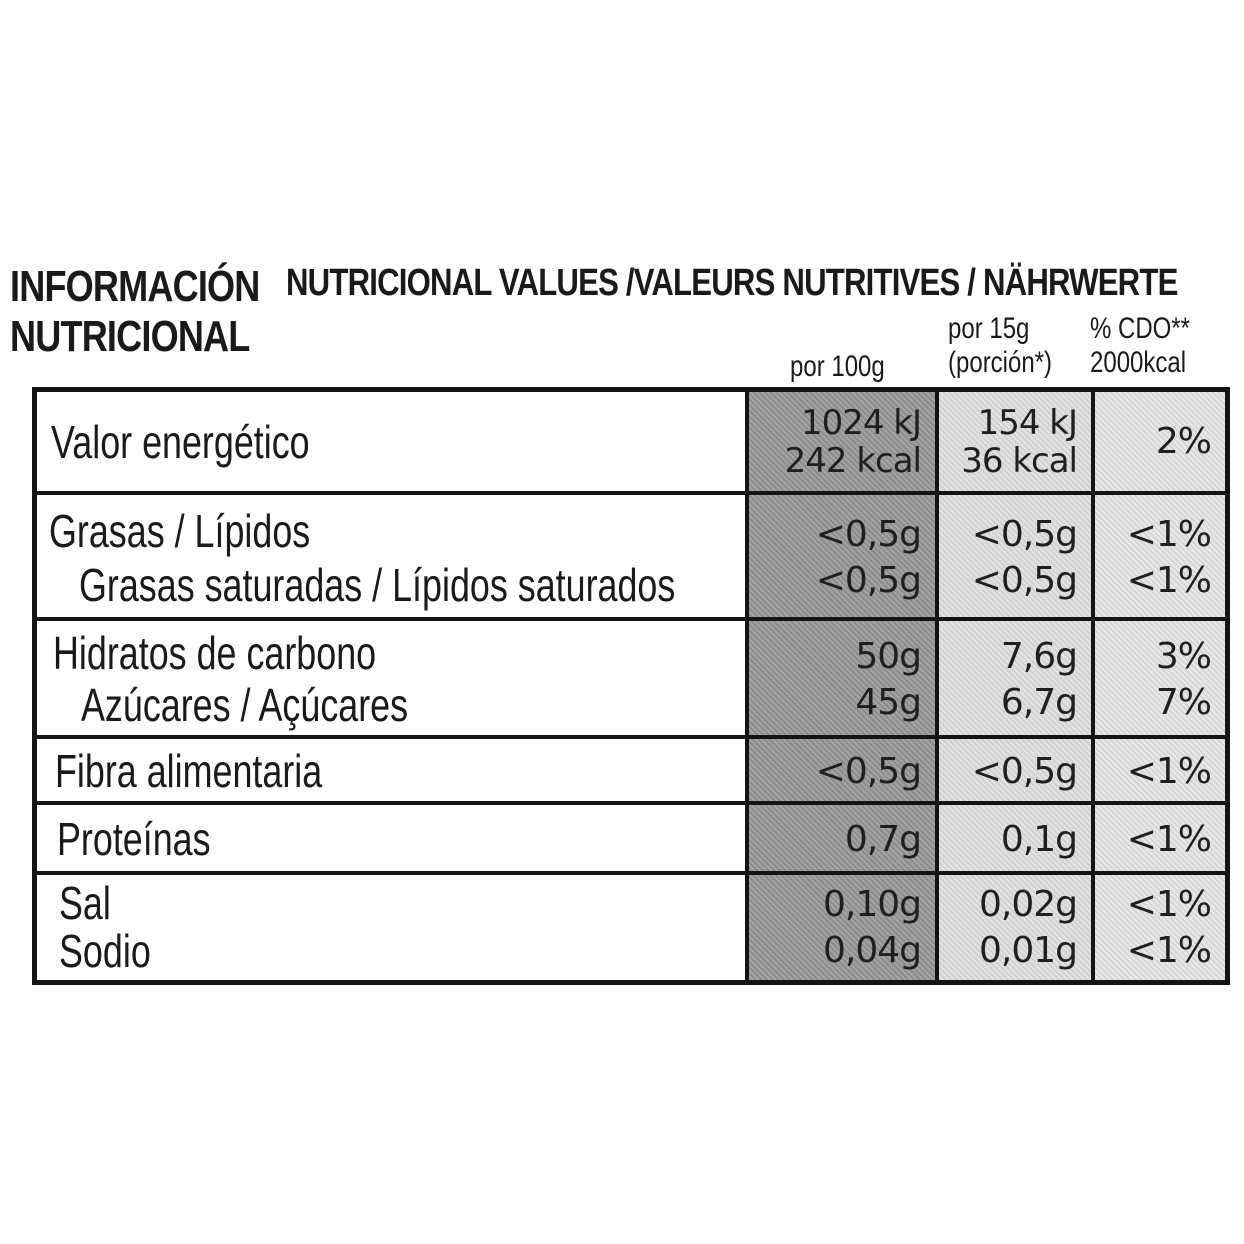  What do you see at coordinates (391, 840) in the screenshot?
I see `label-cell: Proteínas` at bounding box center [391, 840].